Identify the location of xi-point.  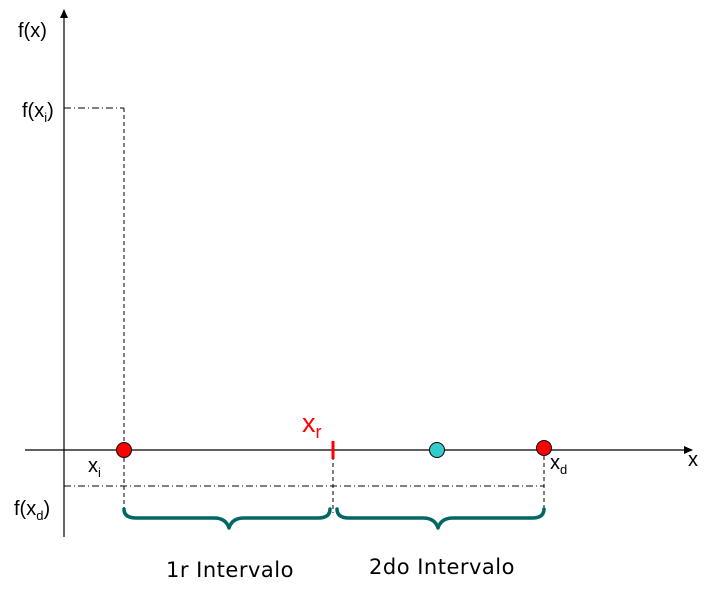
(124, 450).